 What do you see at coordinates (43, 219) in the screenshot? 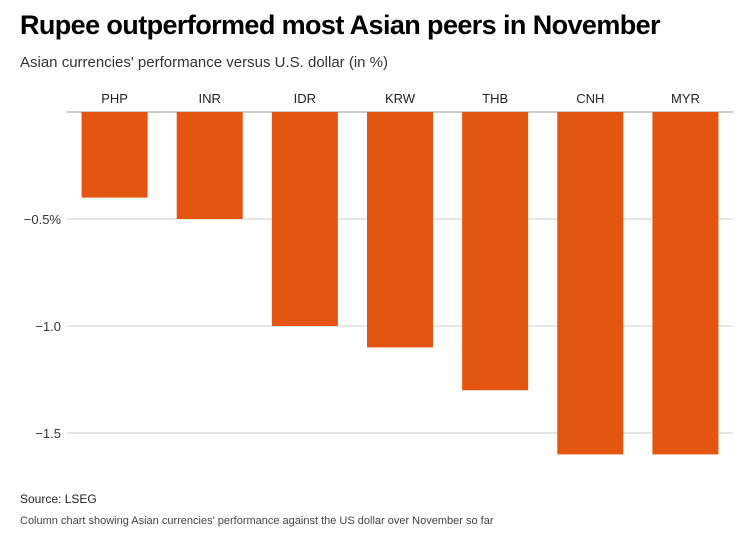
I see `y-tick-label: −0.5%` at bounding box center [43, 219].